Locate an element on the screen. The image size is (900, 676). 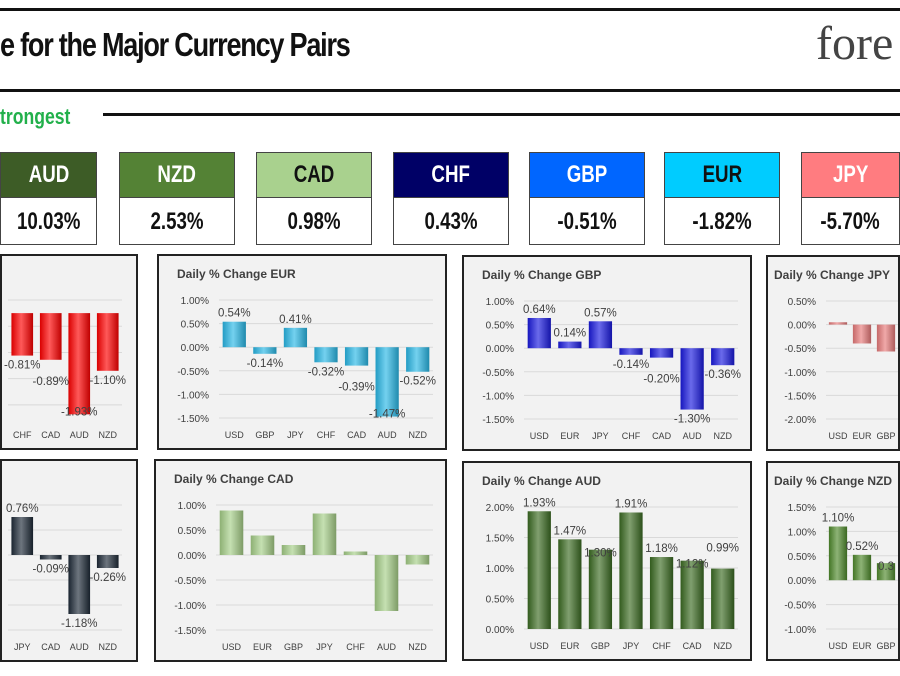
card-currency-label: AUD is located at coordinates (48, 174).